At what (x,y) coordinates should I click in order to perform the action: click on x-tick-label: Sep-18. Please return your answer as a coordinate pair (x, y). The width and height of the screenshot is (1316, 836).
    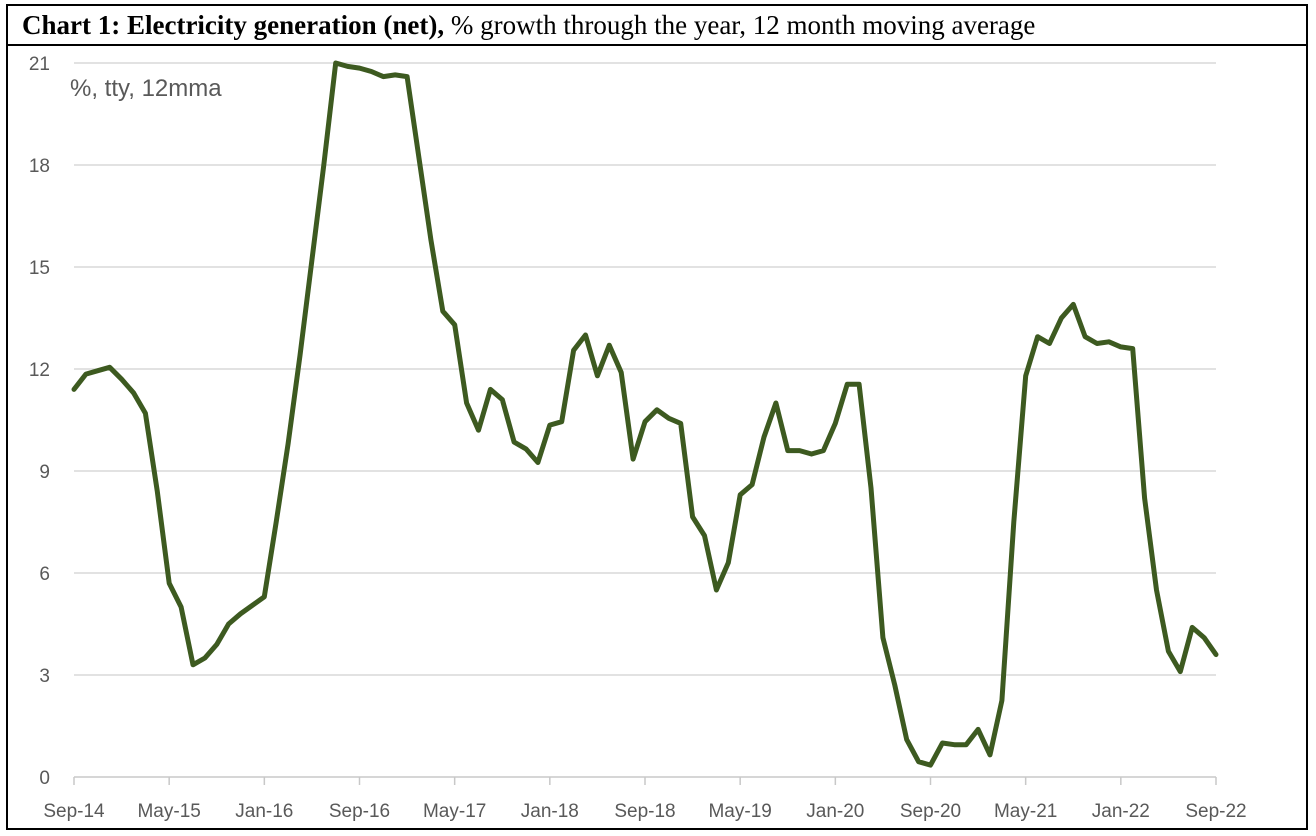
    Looking at the image, I should click on (644, 811).